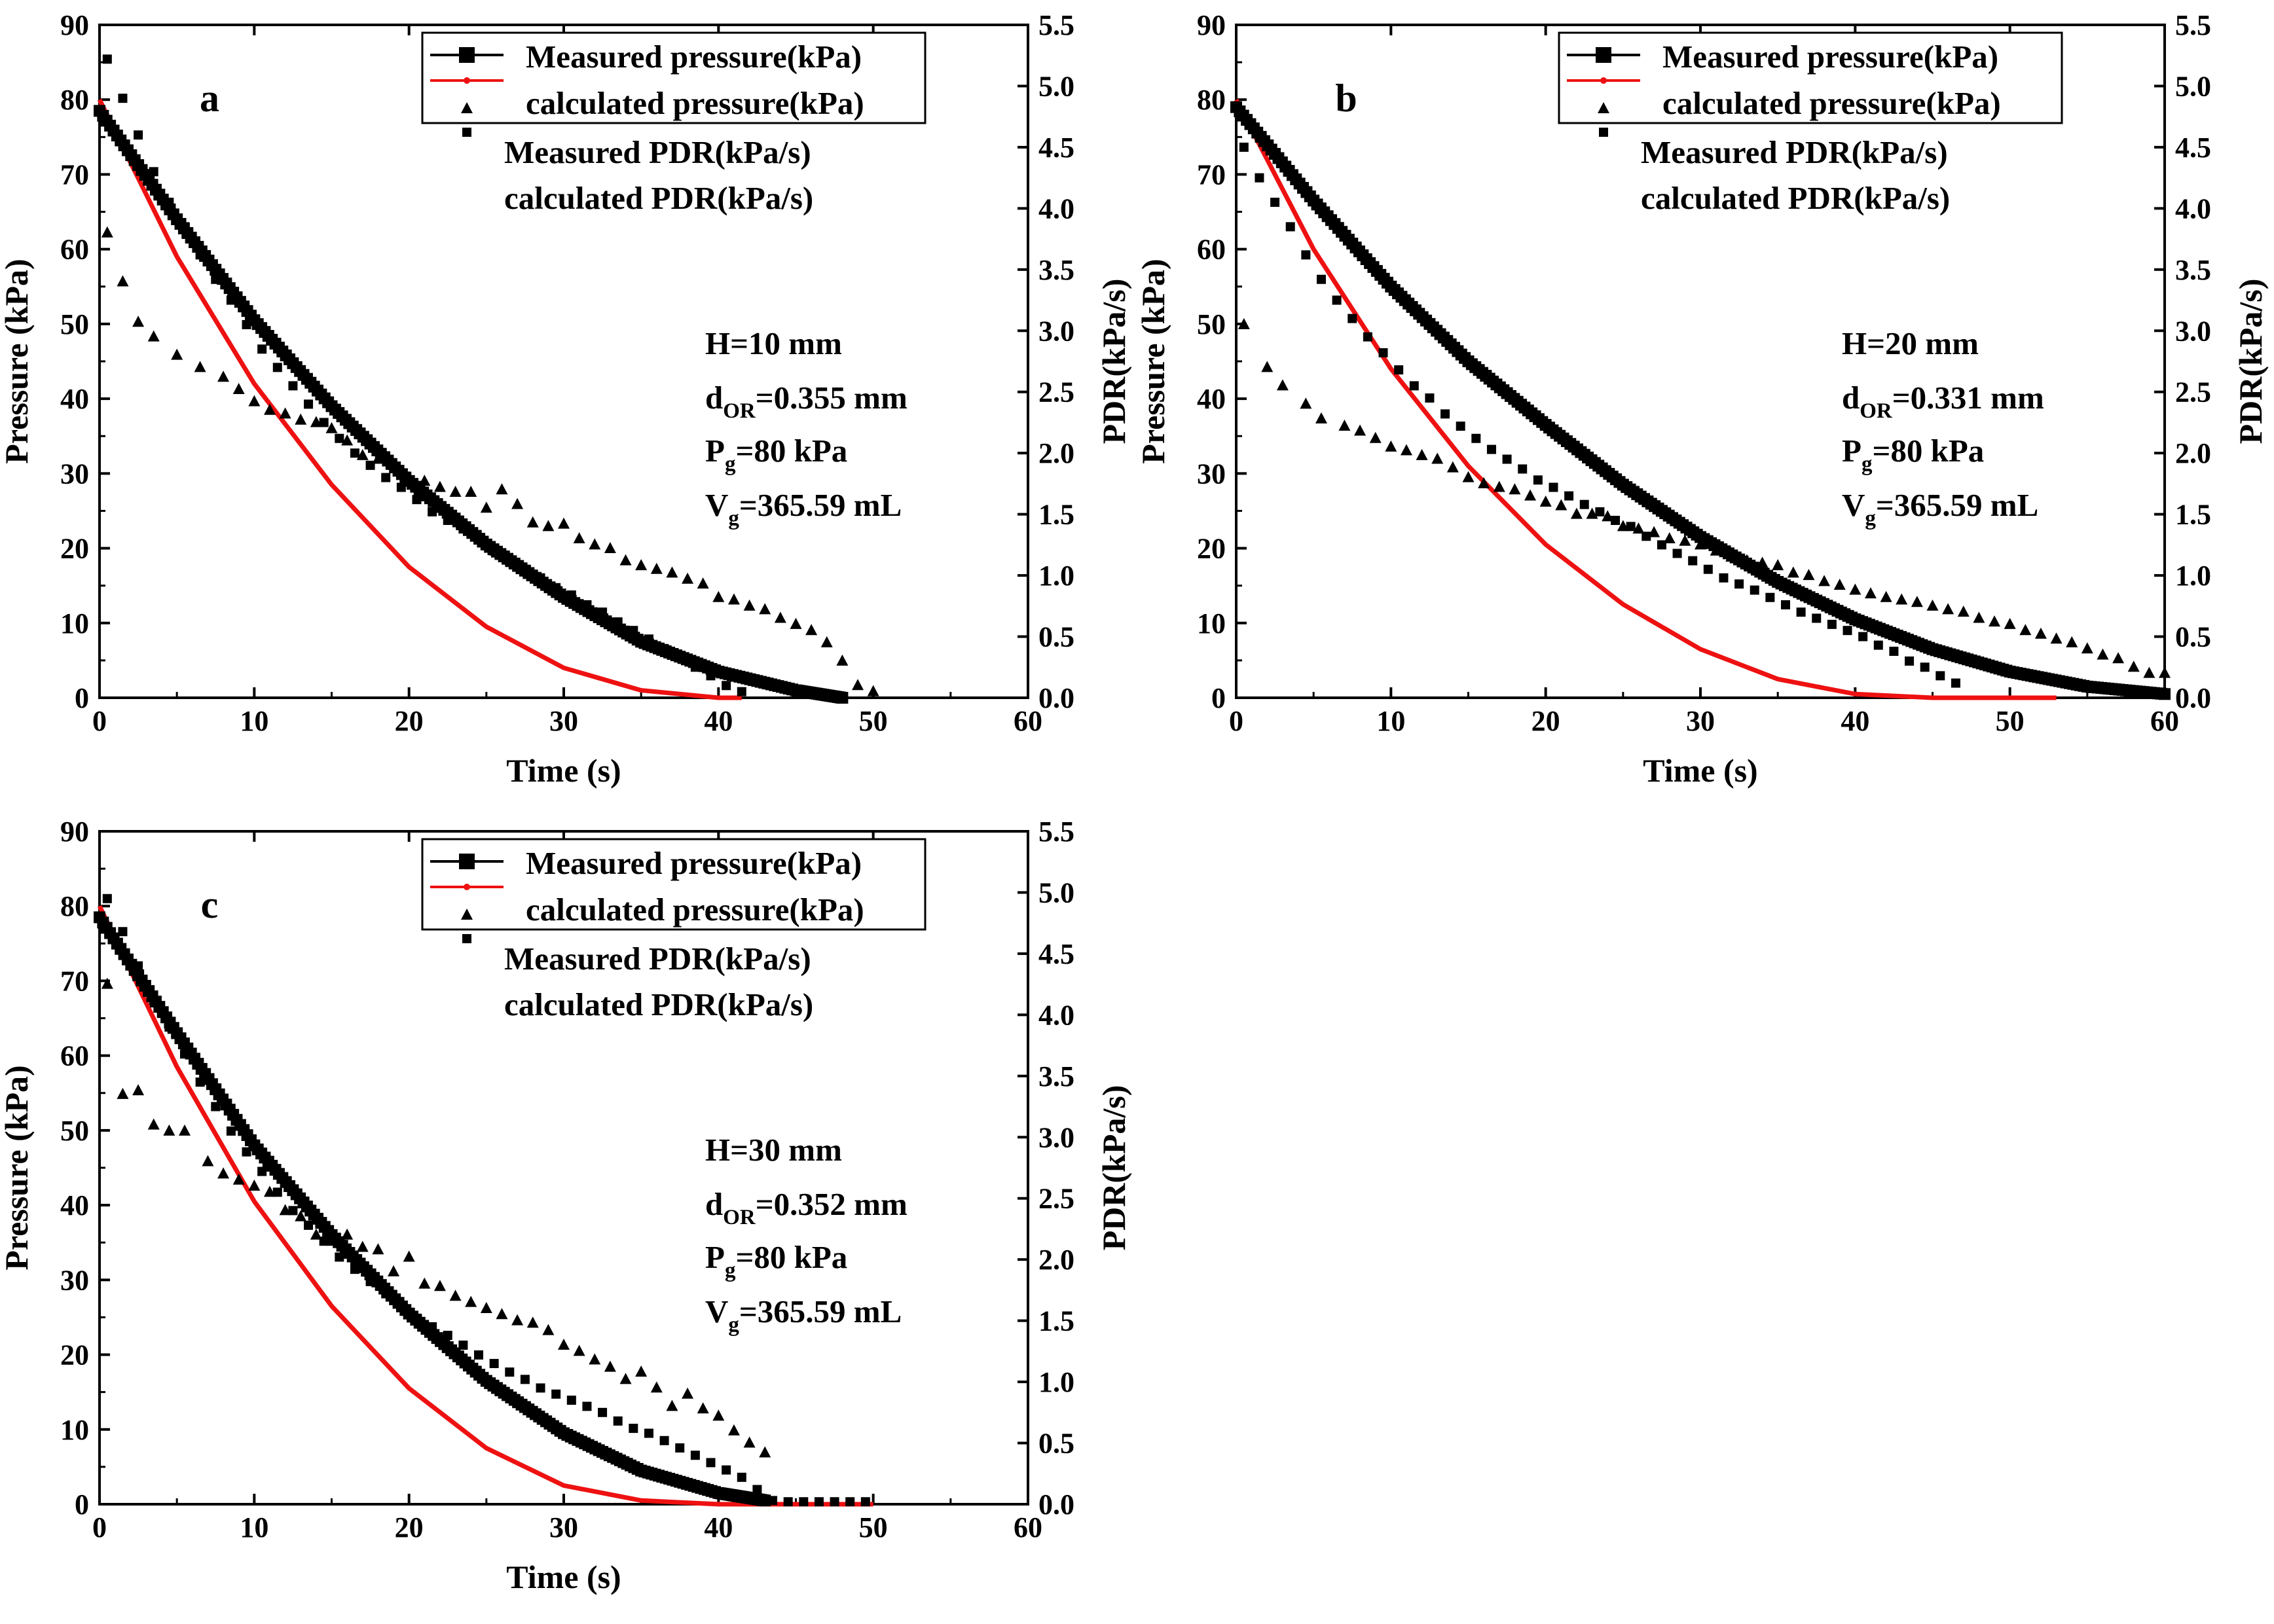  Describe the element at coordinates (74, 623) in the screenshot. I see `y-tick-label: 10` at that location.